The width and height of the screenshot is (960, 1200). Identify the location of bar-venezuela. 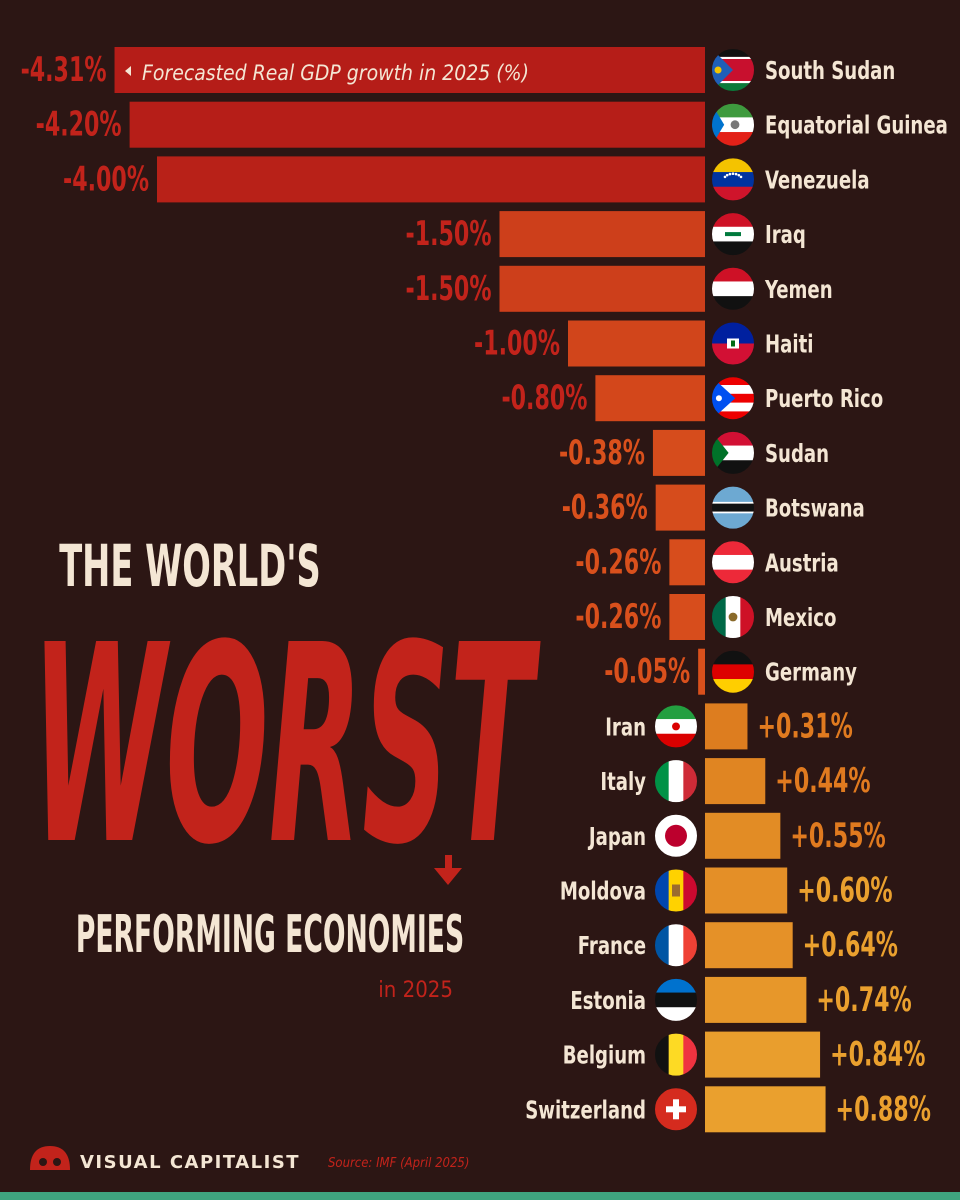
(431, 179).